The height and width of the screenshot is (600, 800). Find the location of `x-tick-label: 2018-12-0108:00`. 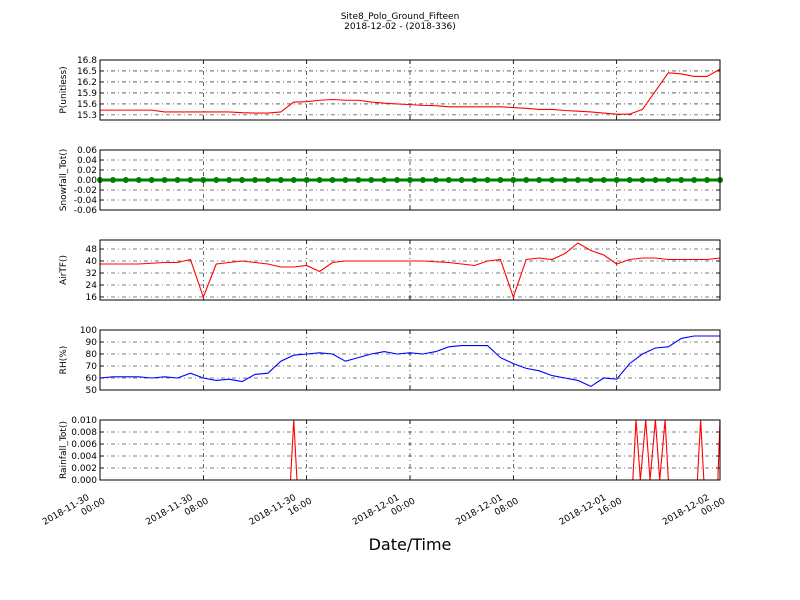

x-tick-label: 2018-12-0108:00 is located at coordinates (487, 512).